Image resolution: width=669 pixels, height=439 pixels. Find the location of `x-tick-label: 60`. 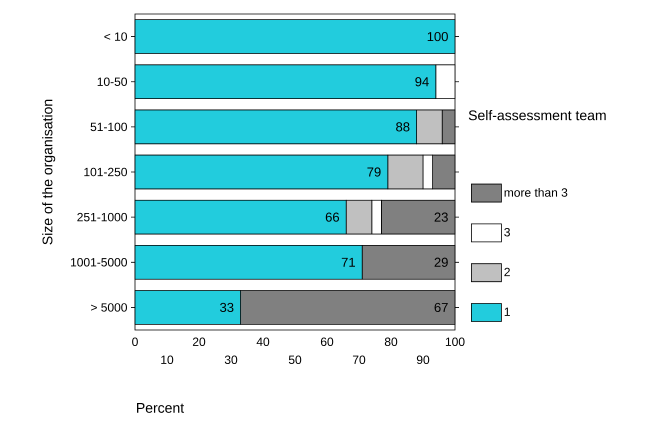

x-tick-label: 60 is located at coordinates (327, 342).